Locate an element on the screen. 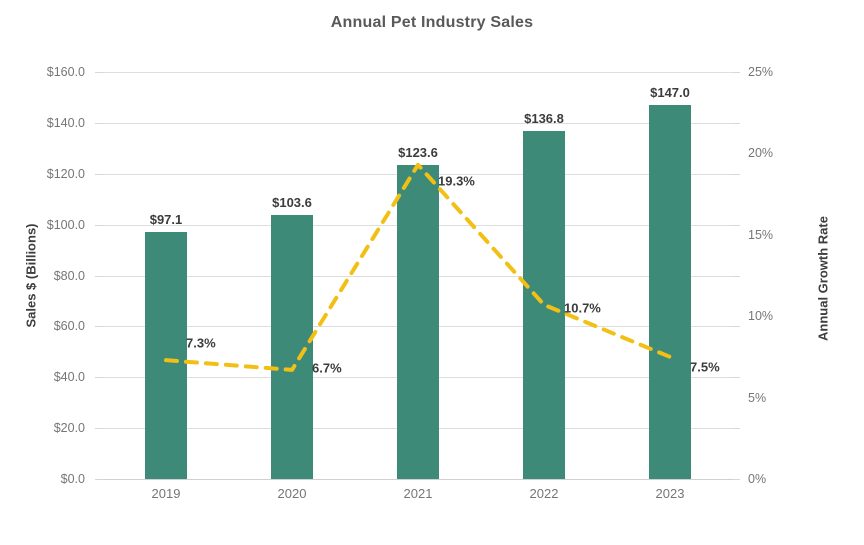 The width and height of the screenshot is (864, 545). left-axis-tick-label: $100.0 is located at coordinates (65, 224).